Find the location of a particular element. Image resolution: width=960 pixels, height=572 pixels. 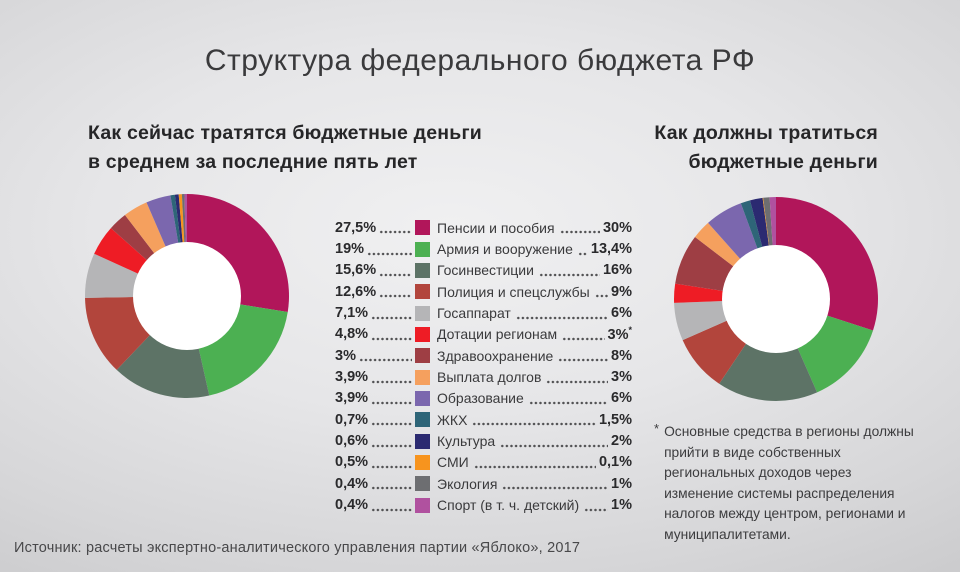

legend-left-column: 7,1% is located at coordinates (375, 313).